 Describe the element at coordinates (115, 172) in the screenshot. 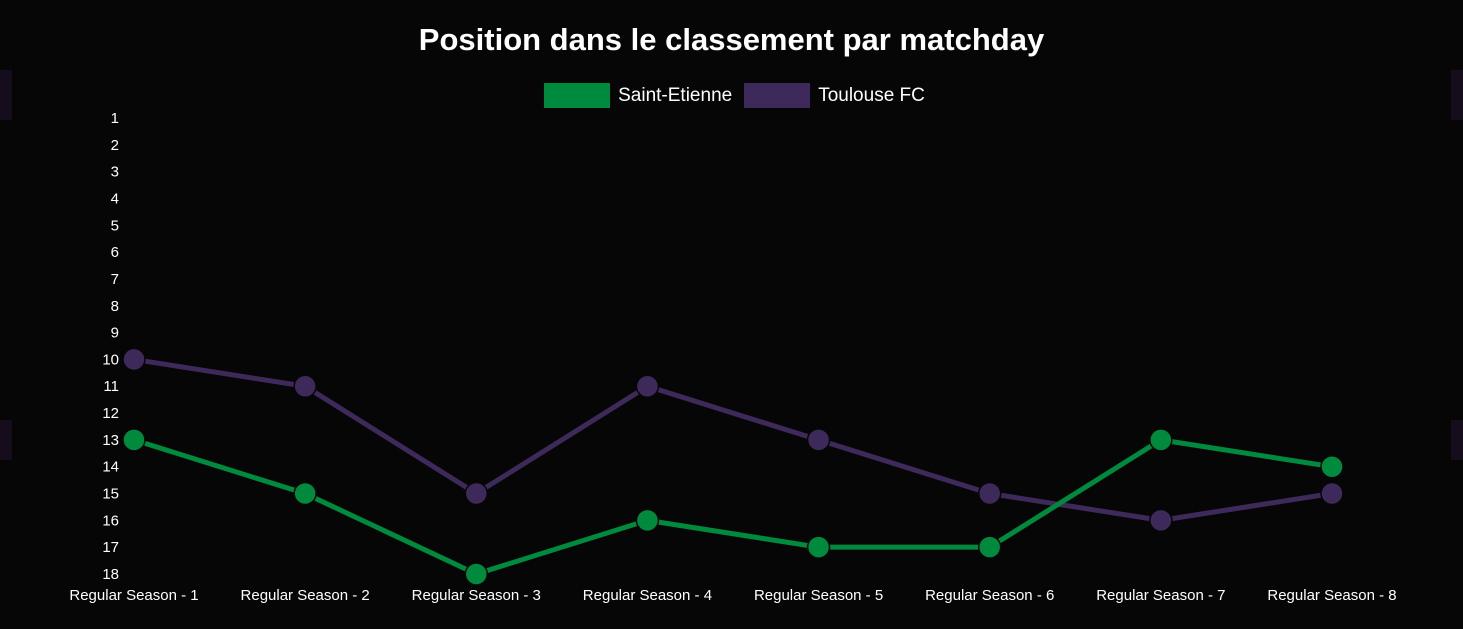

I see `y-tick-label: 3` at that location.